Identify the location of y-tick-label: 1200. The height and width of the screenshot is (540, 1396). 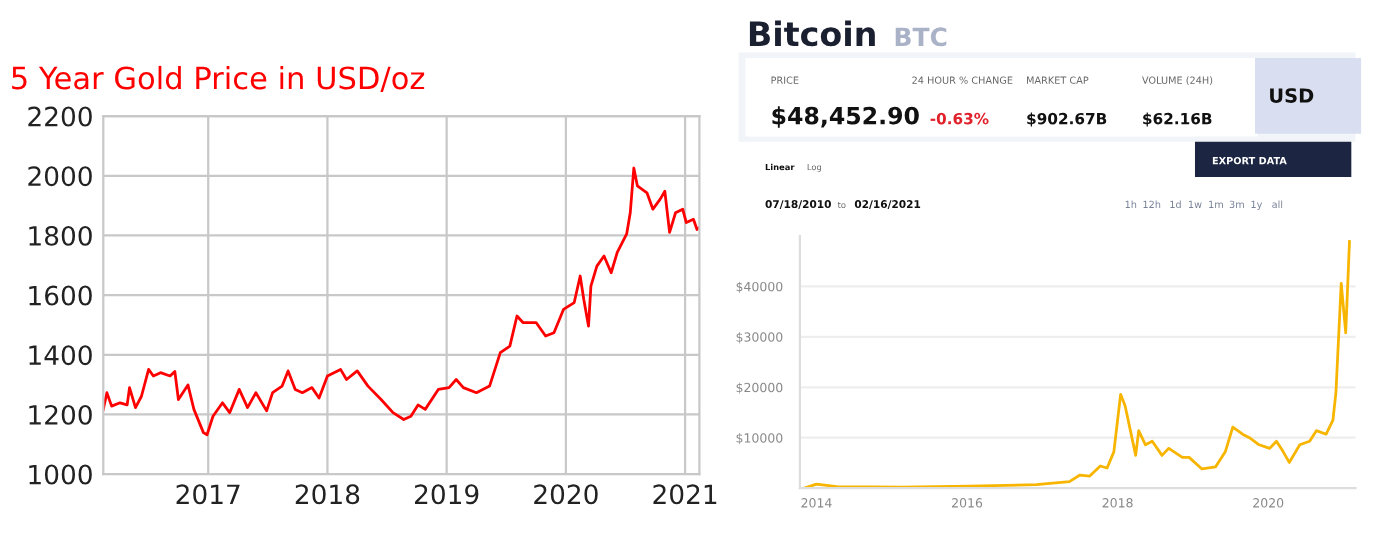
(60, 414).